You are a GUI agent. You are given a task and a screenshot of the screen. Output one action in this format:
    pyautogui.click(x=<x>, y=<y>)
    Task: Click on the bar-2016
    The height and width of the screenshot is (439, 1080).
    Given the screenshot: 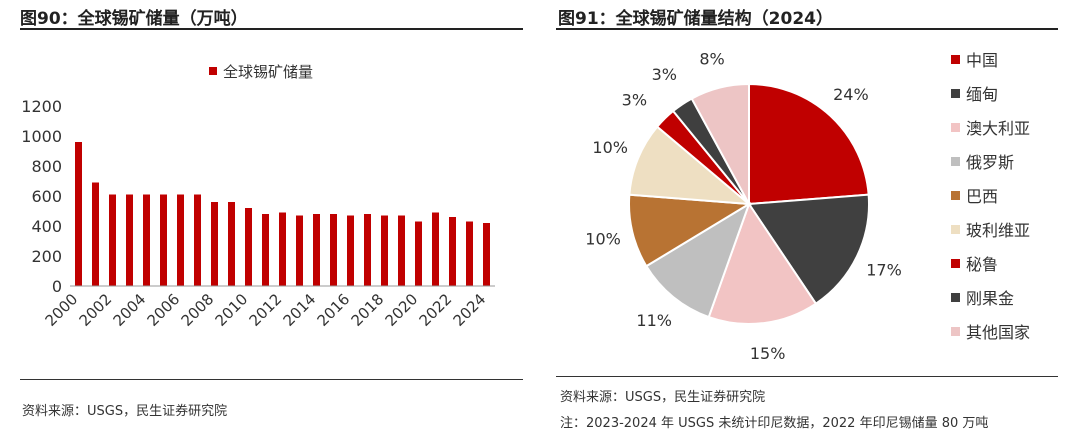 What is the action you would take?
    pyautogui.click(x=350, y=250)
    